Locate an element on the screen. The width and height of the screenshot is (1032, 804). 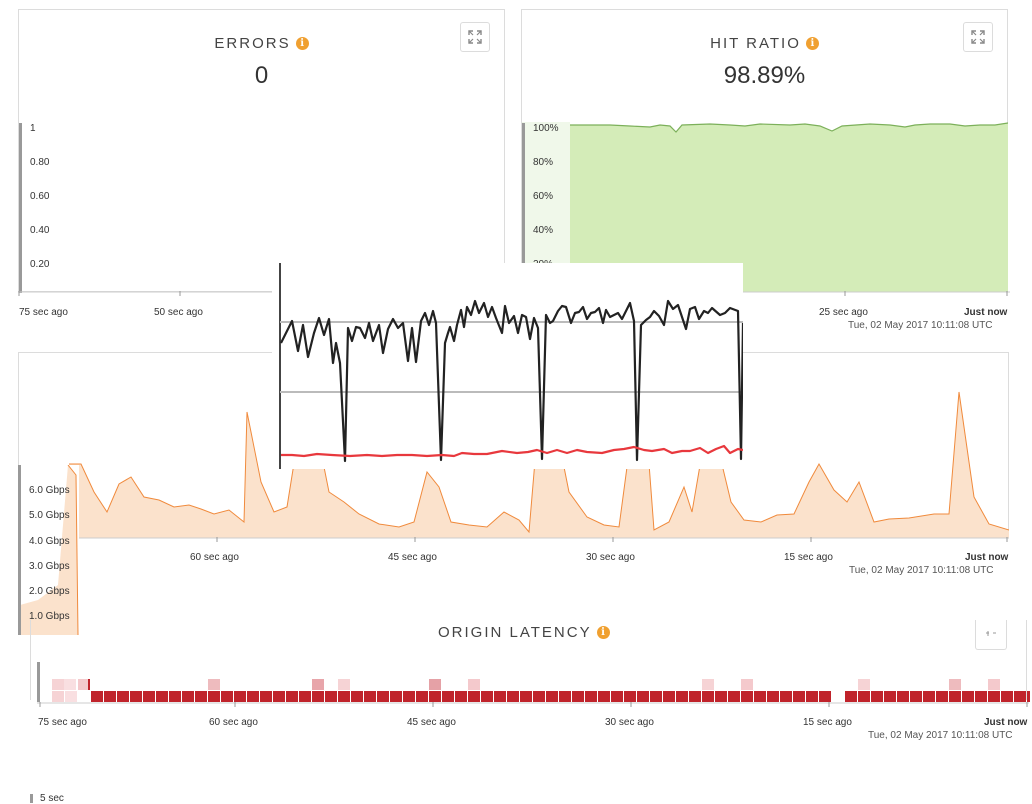
overlay-chart-plot is located at coordinates (511, 366).